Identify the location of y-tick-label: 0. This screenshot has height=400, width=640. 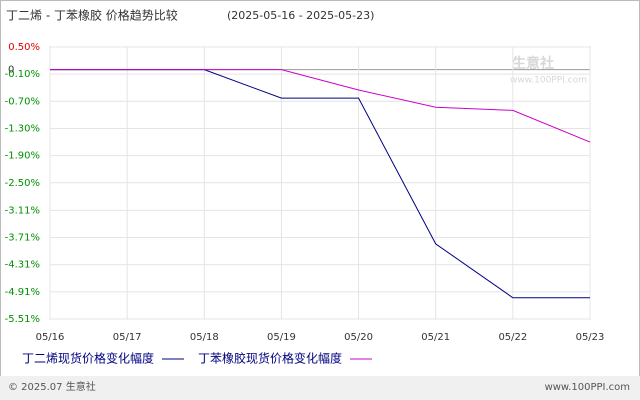
(11, 70).